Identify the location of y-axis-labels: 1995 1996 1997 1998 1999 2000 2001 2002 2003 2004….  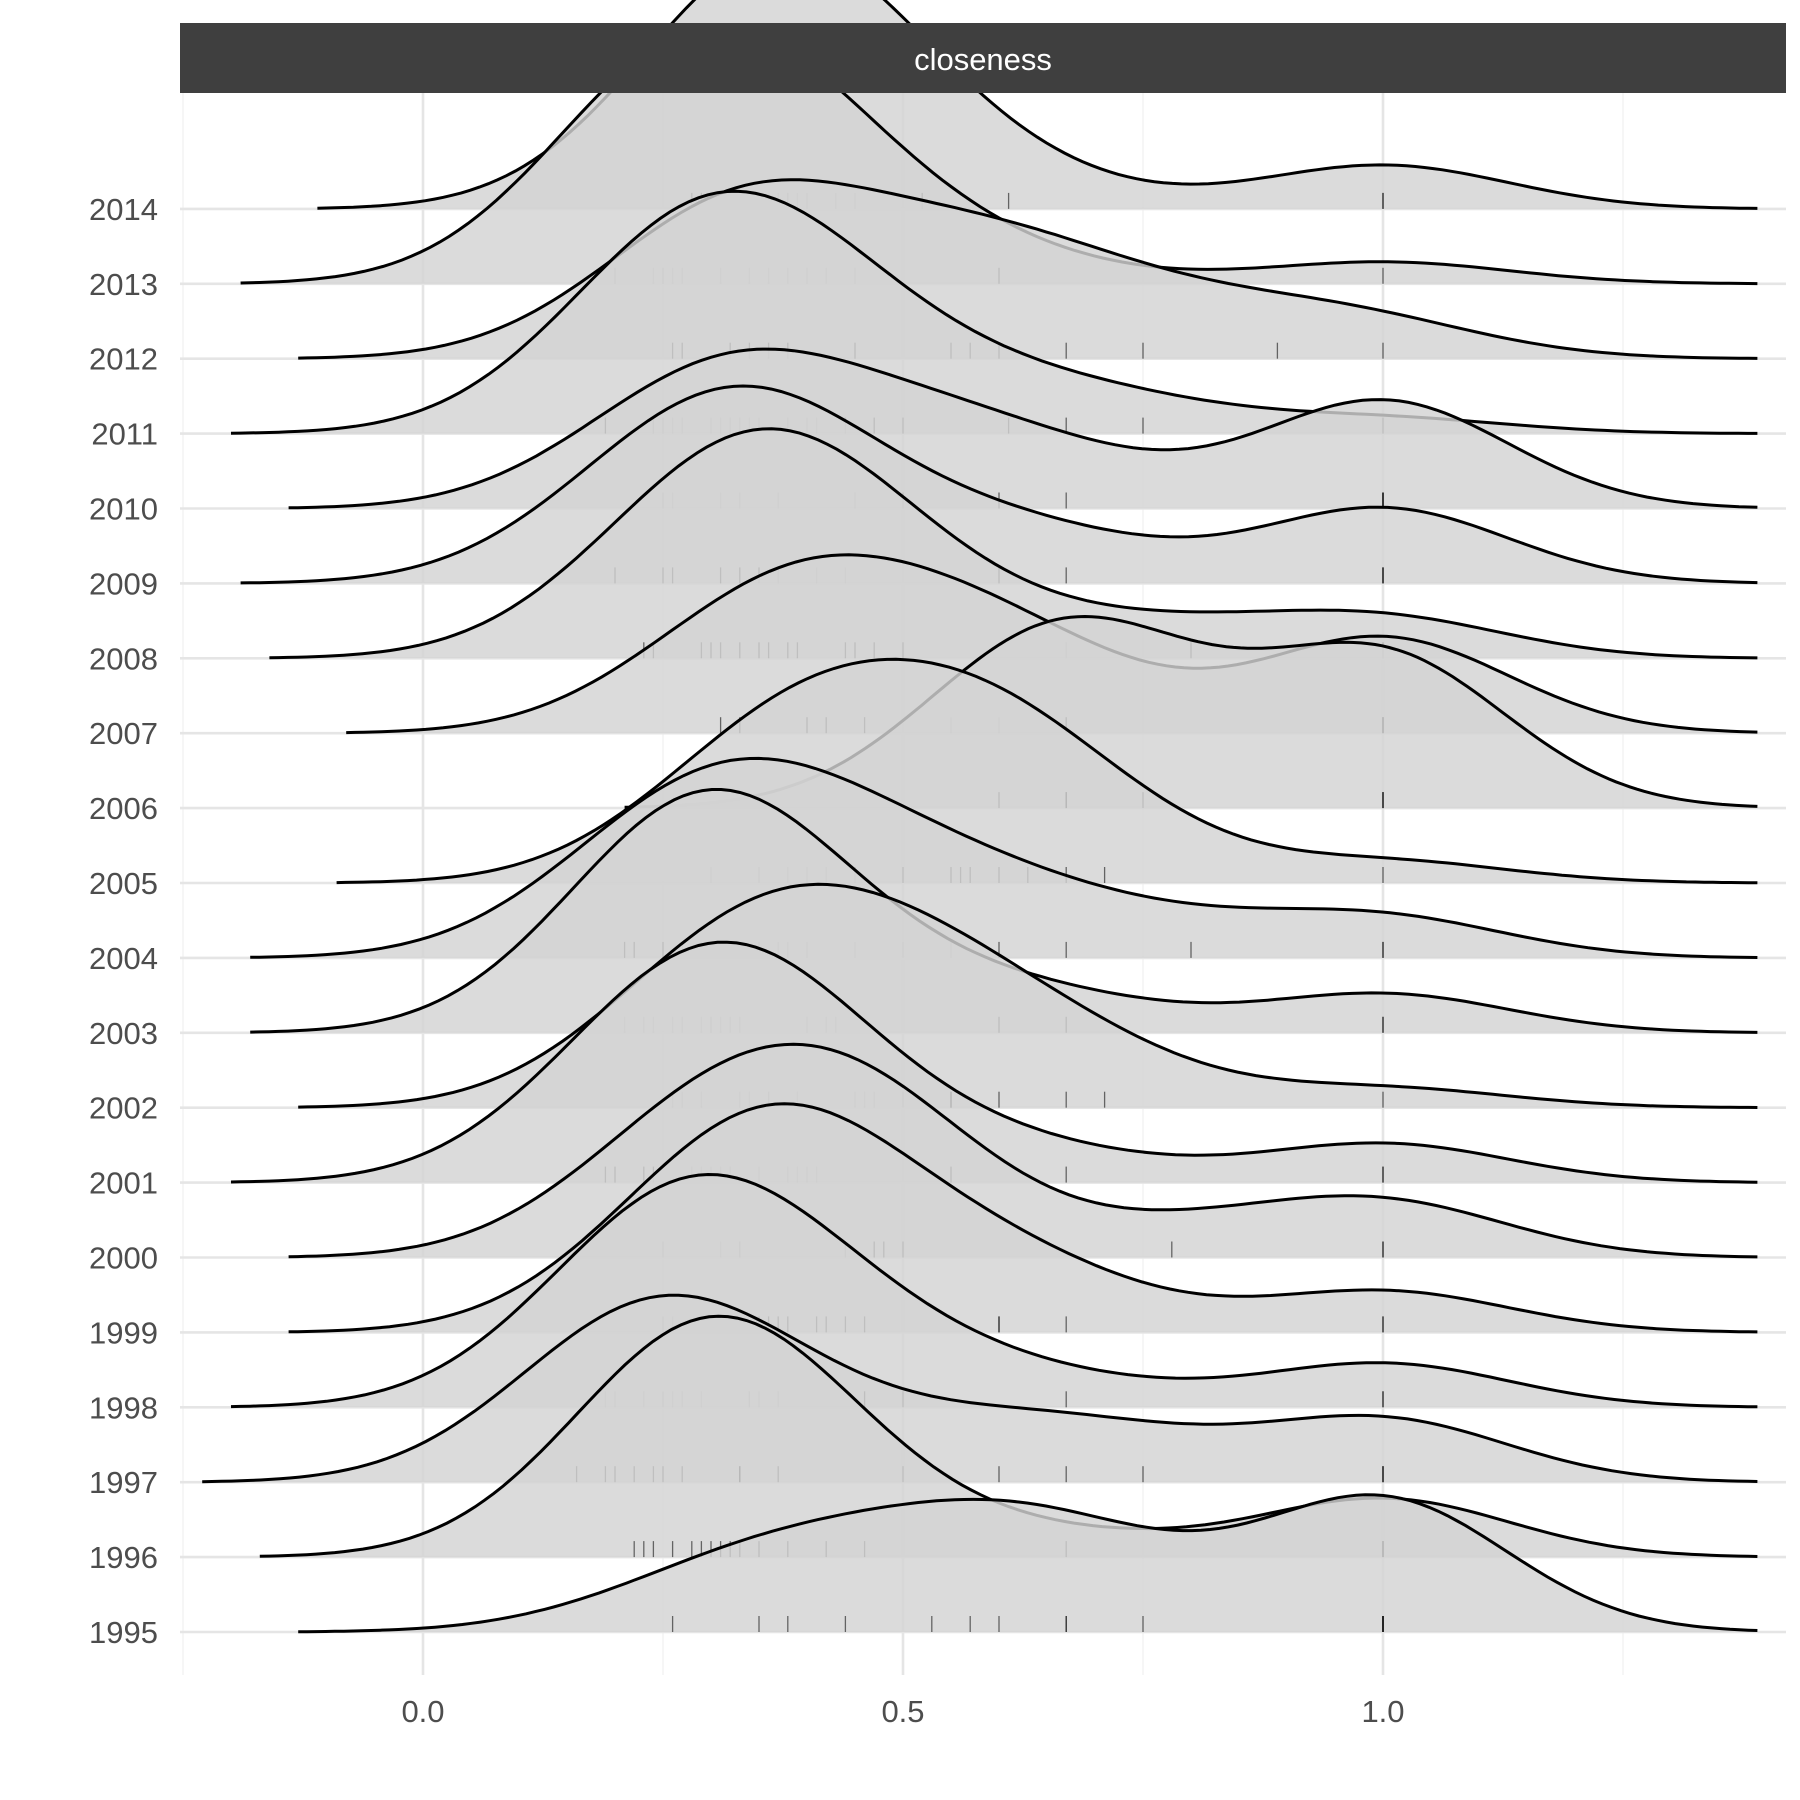
(123, 921).